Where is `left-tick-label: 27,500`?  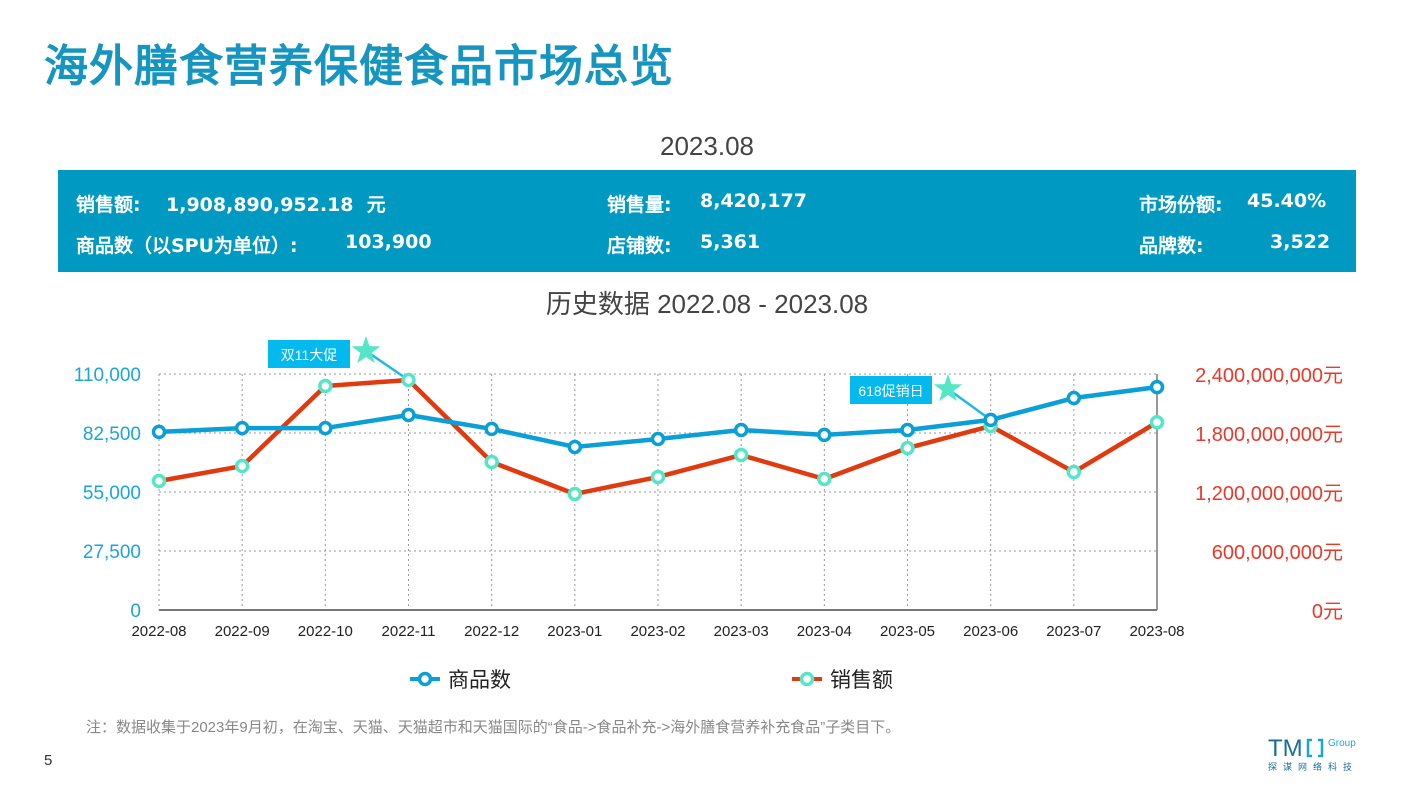
left-tick-label: 27,500 is located at coordinates (112, 552).